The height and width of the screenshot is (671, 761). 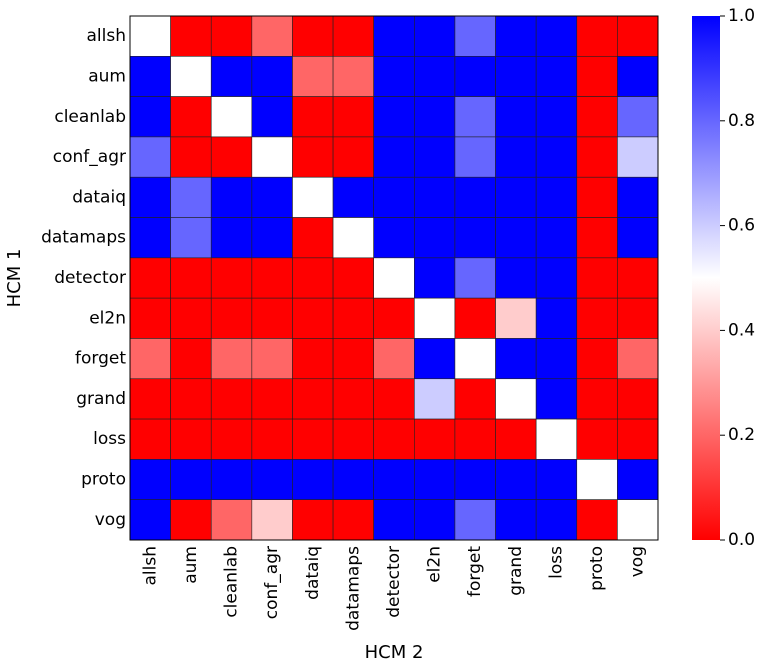 What do you see at coordinates (313, 318) in the screenshot?
I see `heatmap-cell-el2n-dataiq` at bounding box center [313, 318].